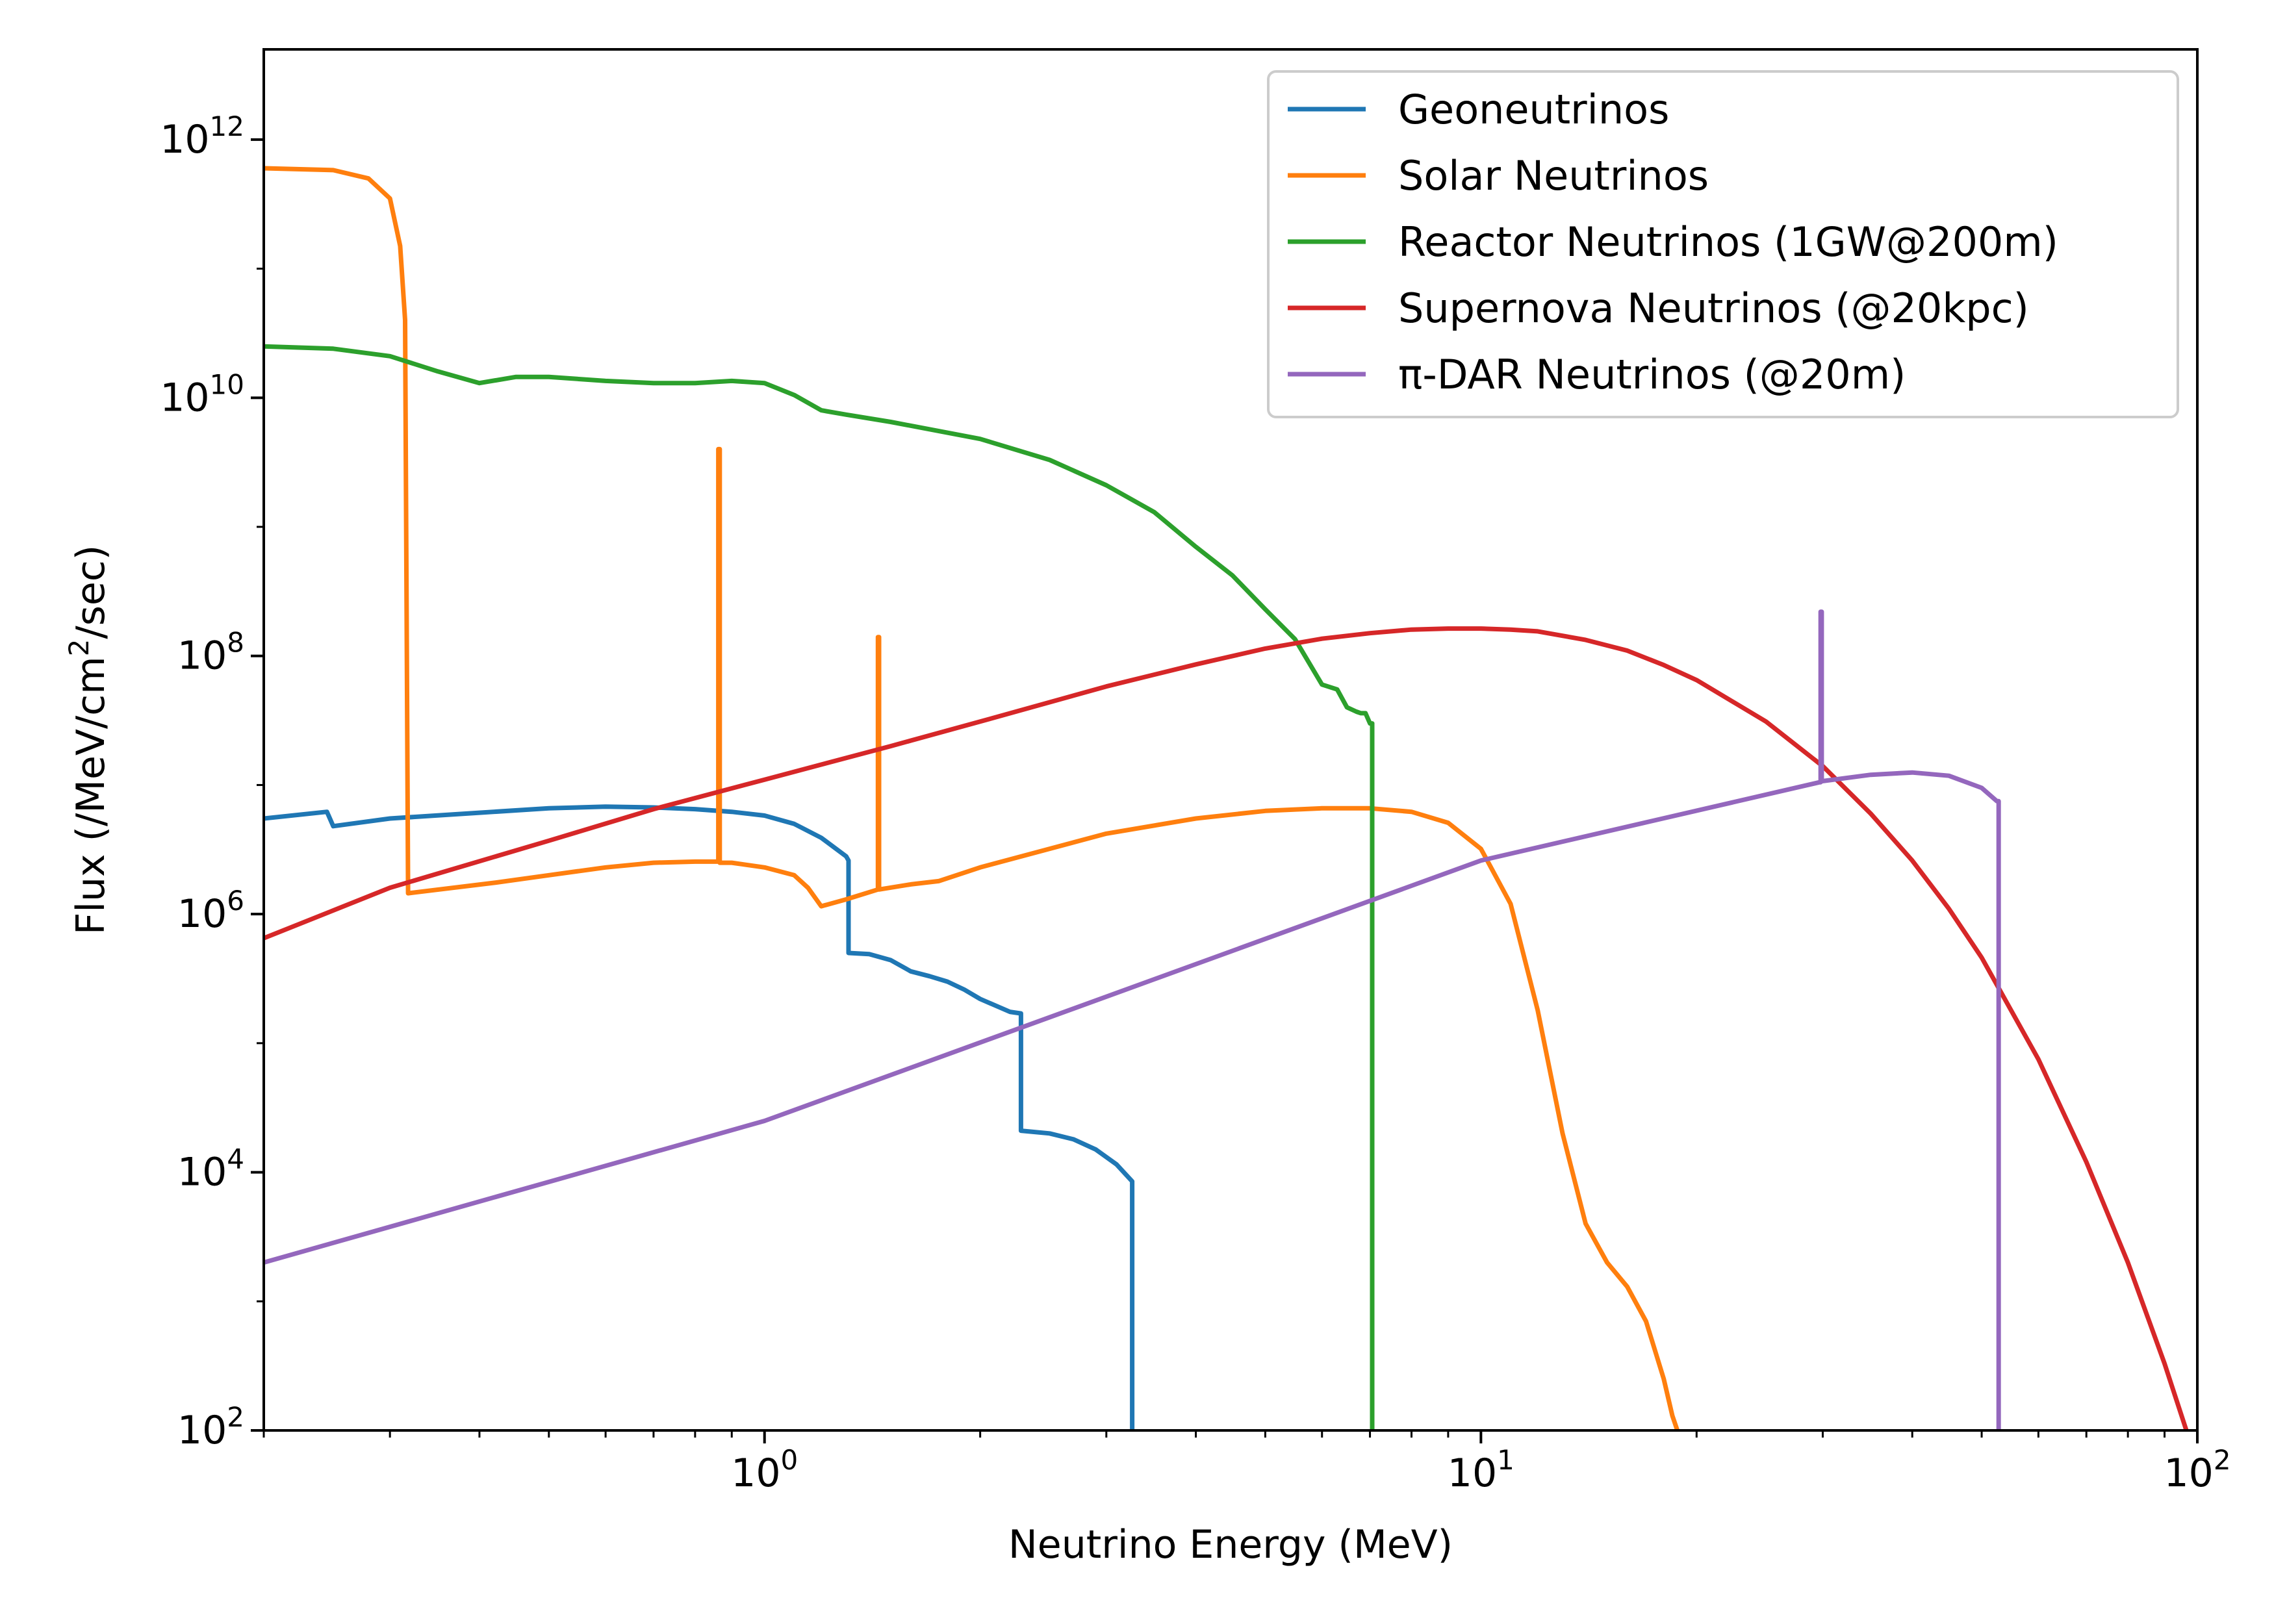 The height and width of the screenshot is (1624, 2274). Describe the element at coordinates (1553, 175) in the screenshot. I see `legend-label-solar-neutrinos: Solar Neutrinos` at that location.